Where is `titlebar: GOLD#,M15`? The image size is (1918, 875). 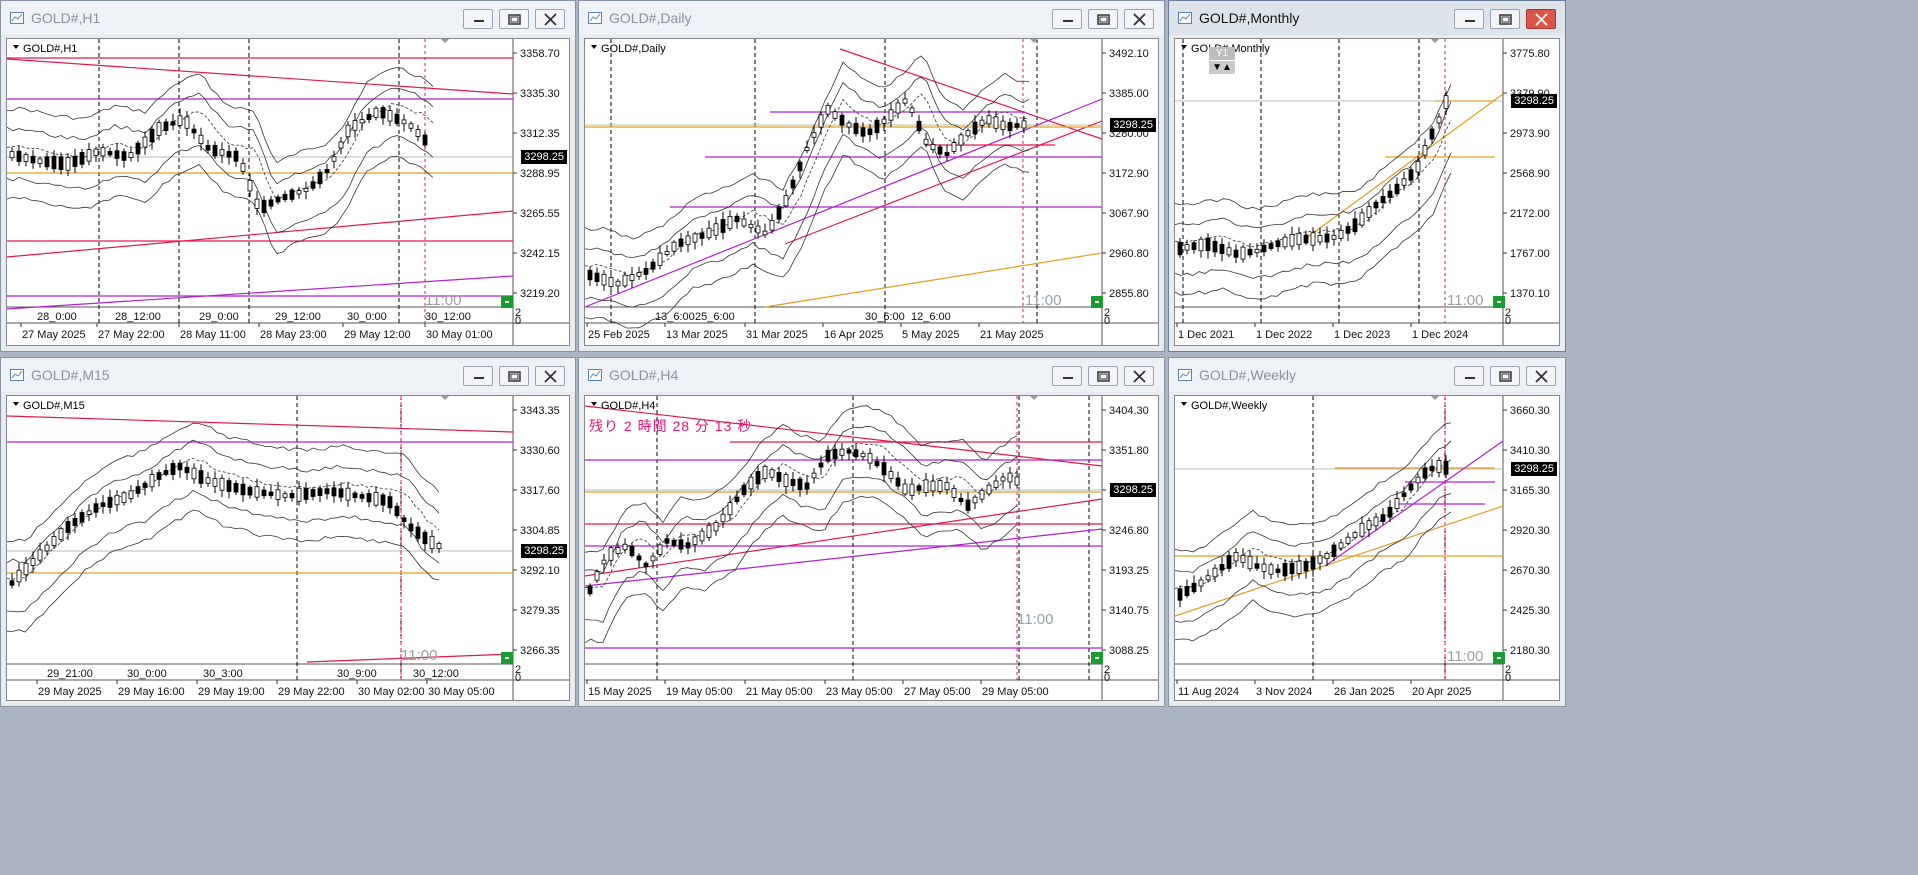
titlebar: GOLD#,M15 is located at coordinates (288, 375).